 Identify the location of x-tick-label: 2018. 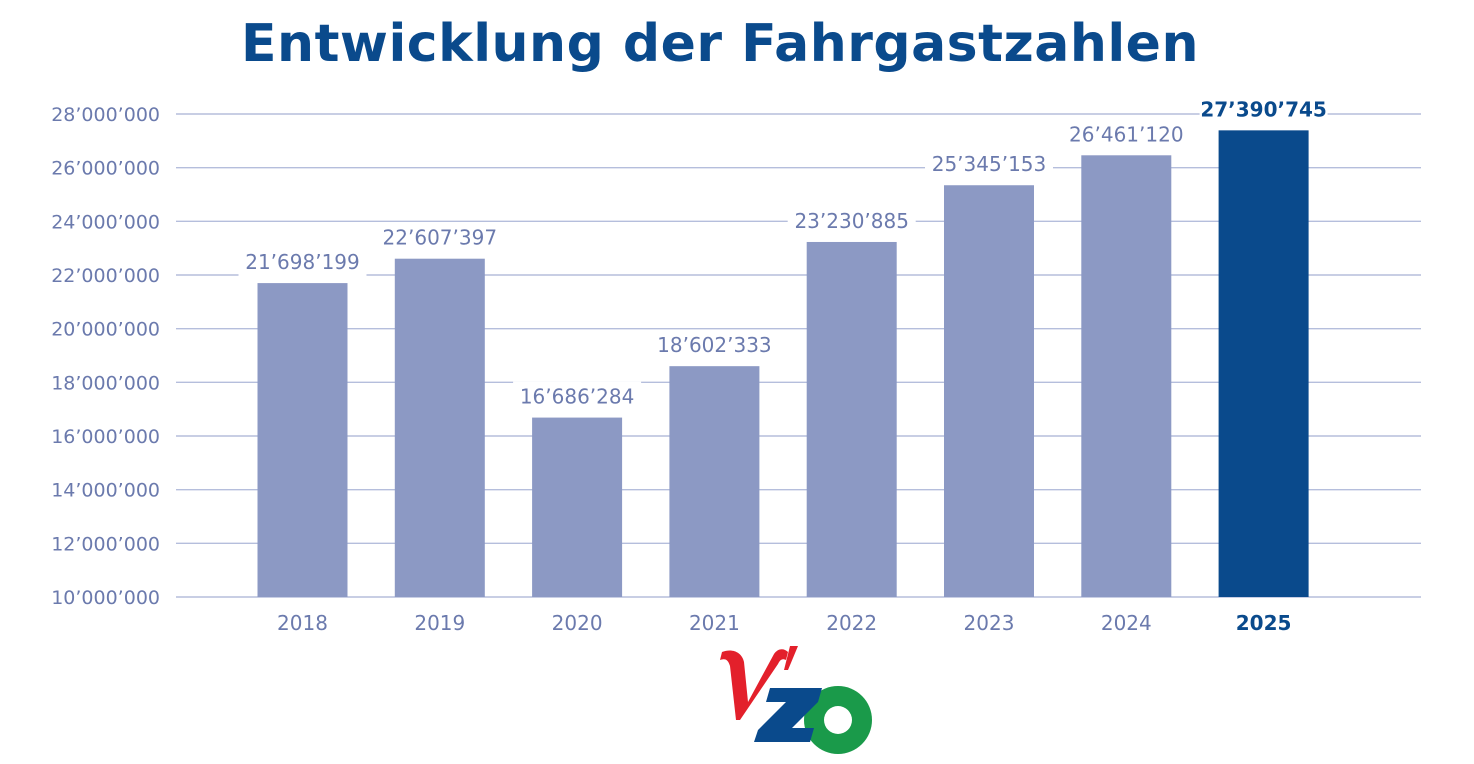
(302, 623).